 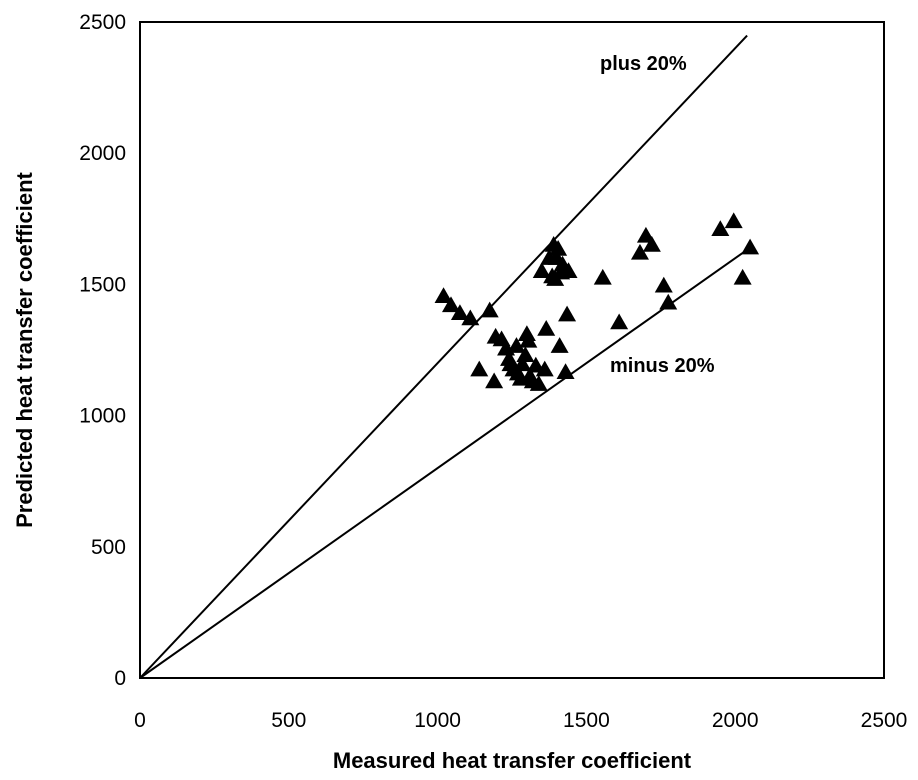 I want to click on annotation-plus-20: plus 20%, so click(x=643, y=64).